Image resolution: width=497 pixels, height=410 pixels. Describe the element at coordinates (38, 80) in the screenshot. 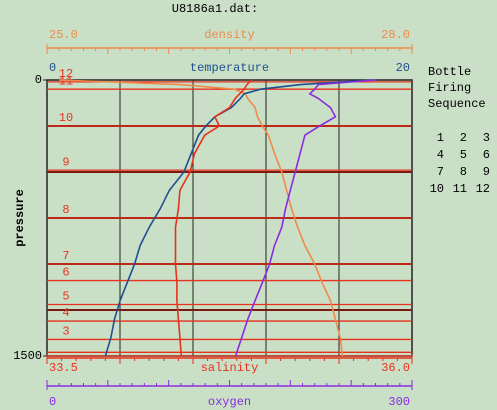

I see `y-tick-label: 0` at that location.